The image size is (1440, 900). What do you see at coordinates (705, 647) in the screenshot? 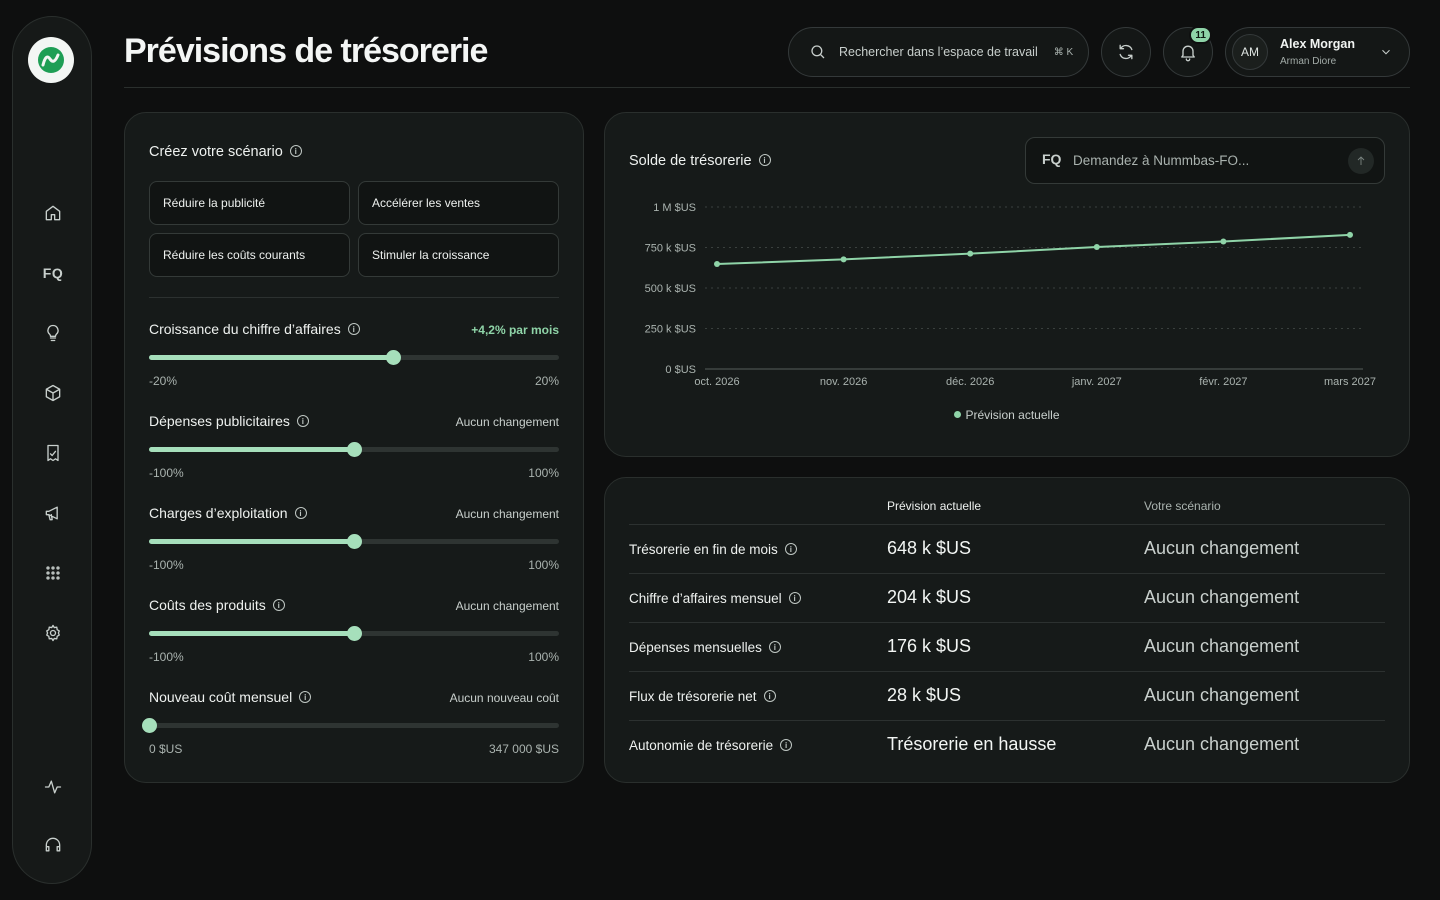
I see `row-label: Dépenses mensuelles i` at bounding box center [705, 647].